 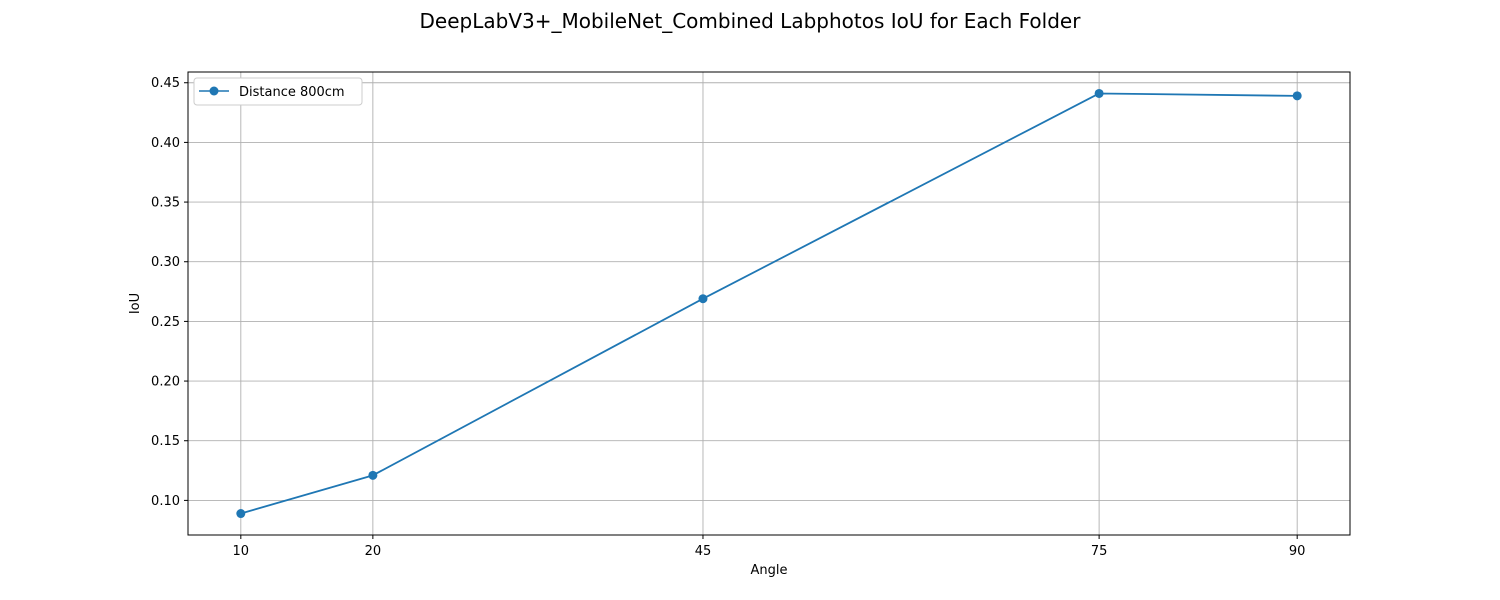 I want to click on y-axis: 0.10 0.15 0.20 0.25 0.30 0.35 0.40 0.45, so click(x=169, y=292).